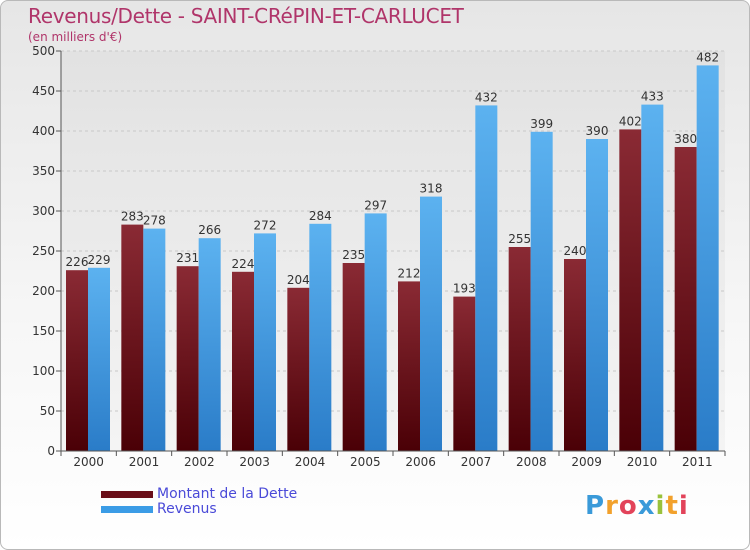 The image size is (750, 550). I want to click on bar-revenus-2010, so click(652, 277).